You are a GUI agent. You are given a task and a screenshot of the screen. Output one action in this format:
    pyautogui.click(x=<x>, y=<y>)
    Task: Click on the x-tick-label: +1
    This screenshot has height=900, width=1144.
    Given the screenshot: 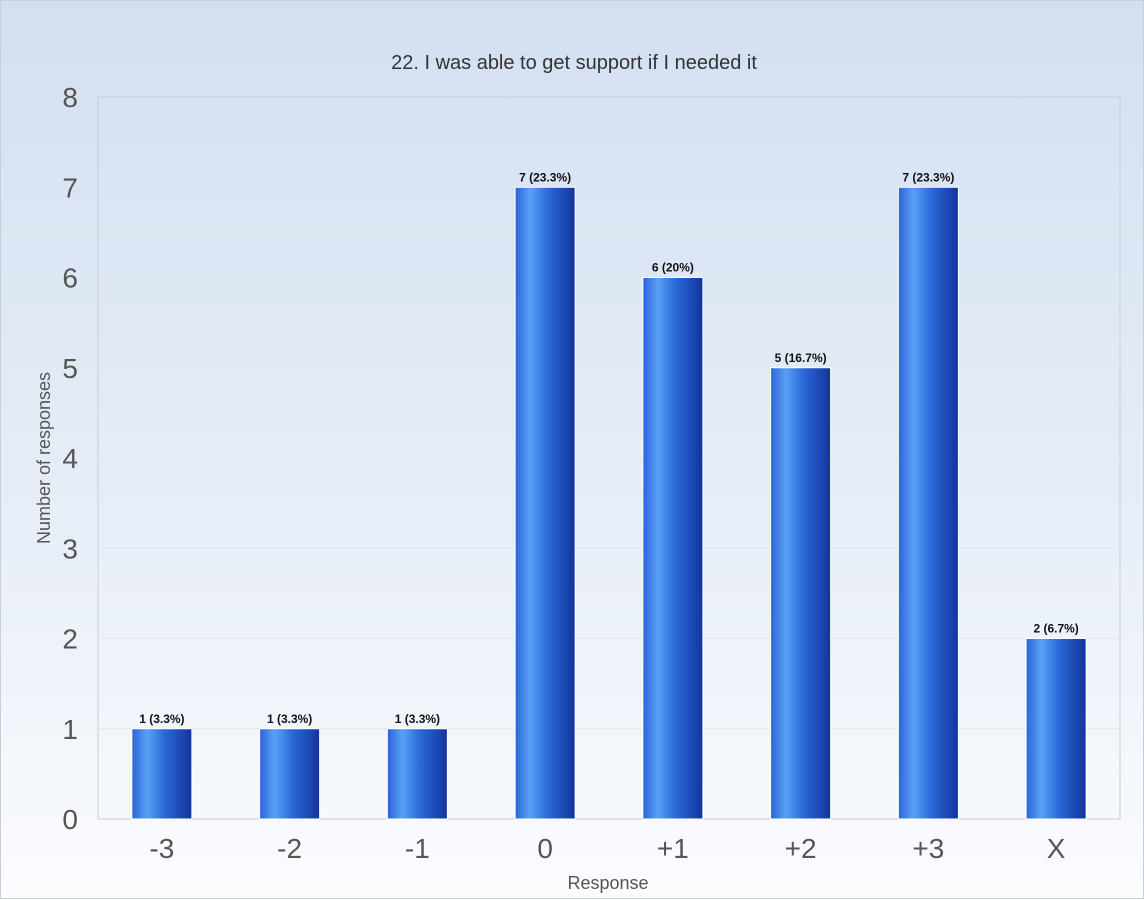 What is the action you would take?
    pyautogui.click(x=673, y=848)
    